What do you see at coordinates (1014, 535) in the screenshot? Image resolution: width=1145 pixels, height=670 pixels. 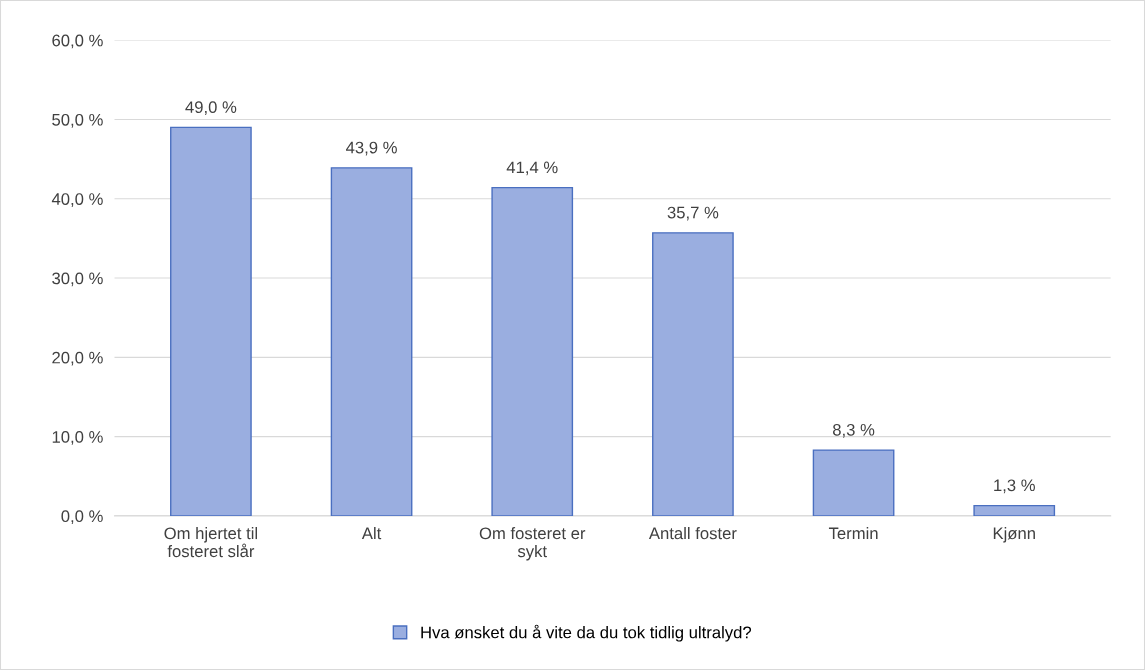 I see `x-tick-label: Kjønn` at bounding box center [1014, 535].